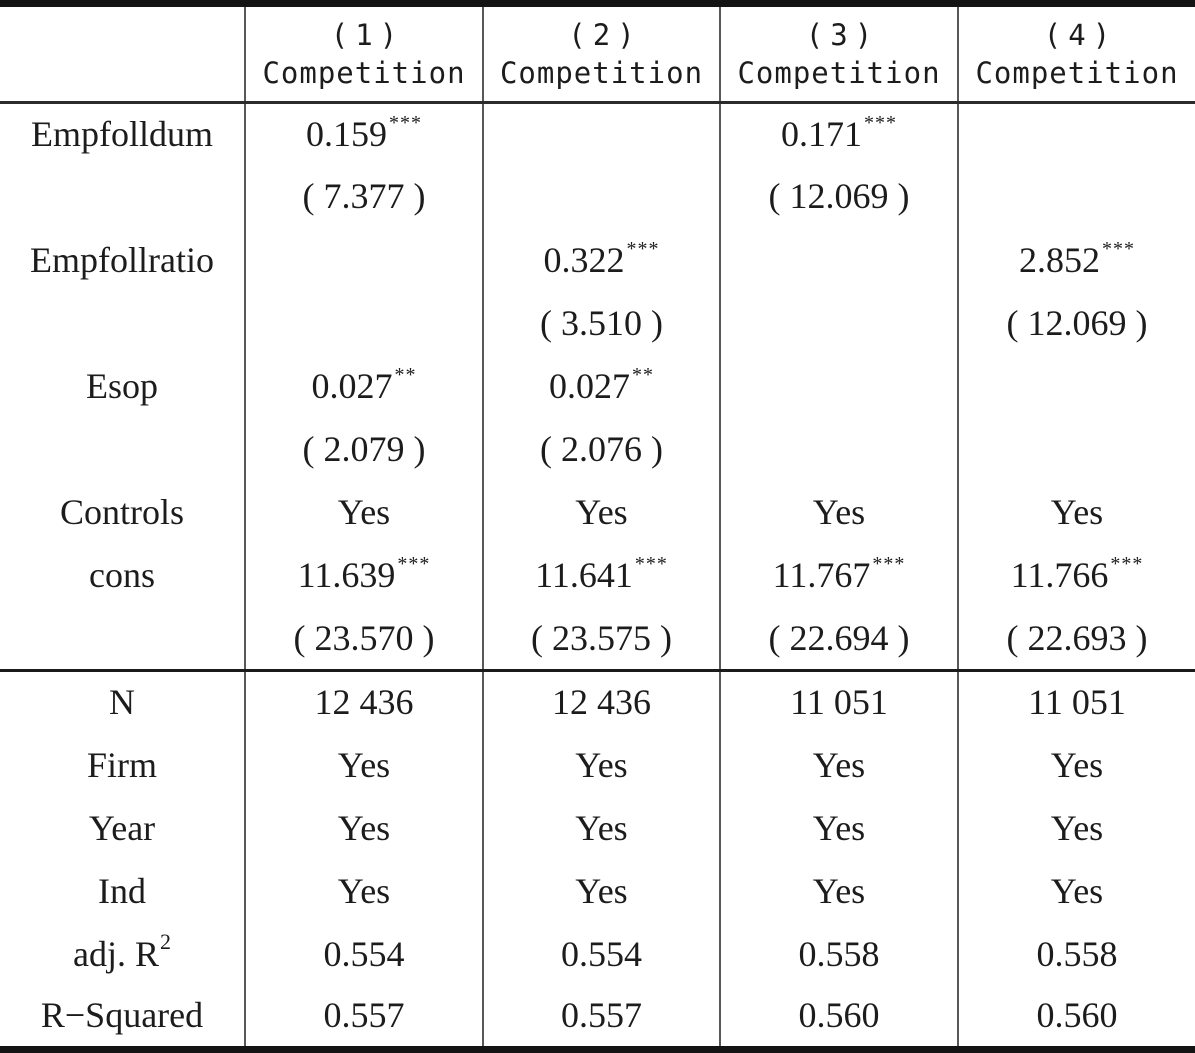  What do you see at coordinates (601, 450) in the screenshot?
I see `cell-value: ( 2.076 )` at bounding box center [601, 450].